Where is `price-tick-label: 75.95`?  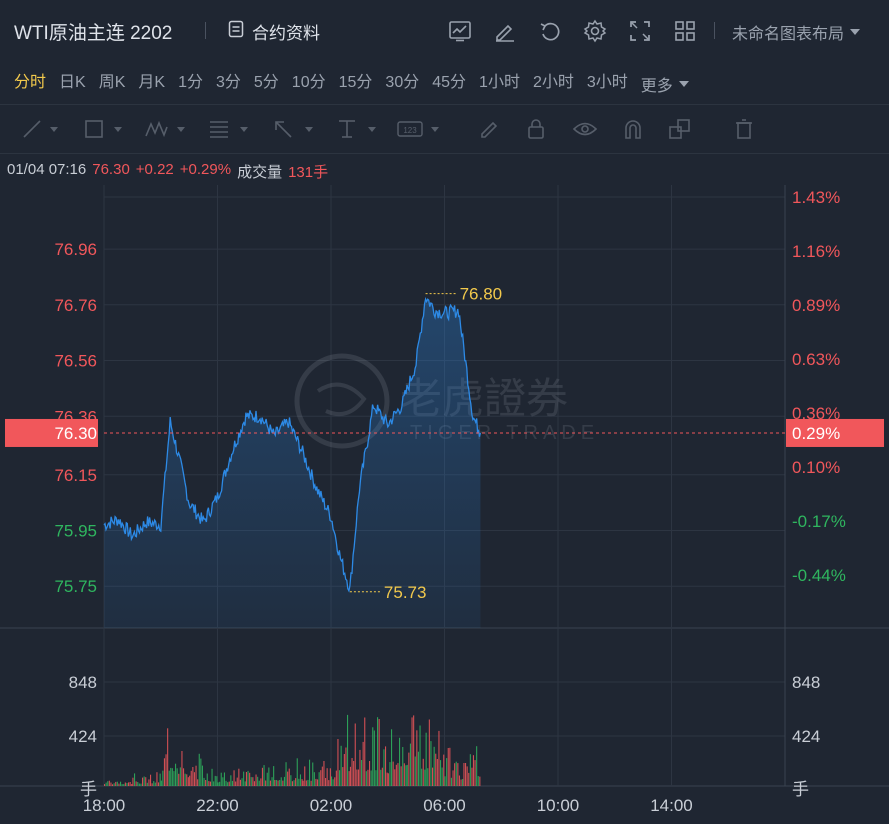 price-tick-label: 75.95 is located at coordinates (75, 530).